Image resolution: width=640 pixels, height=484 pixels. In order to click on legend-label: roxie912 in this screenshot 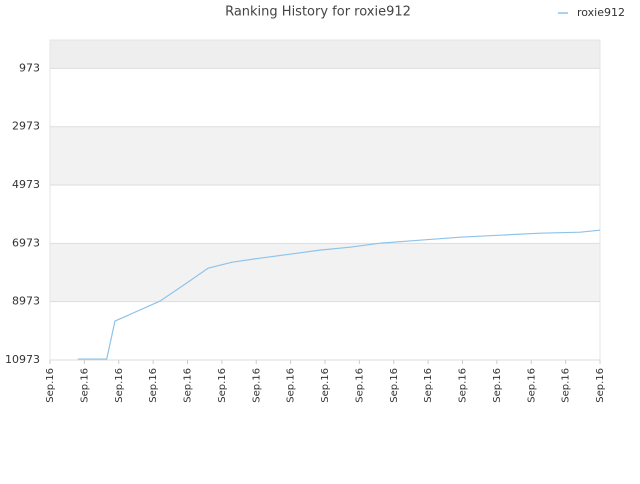, I will do `click(601, 12)`.